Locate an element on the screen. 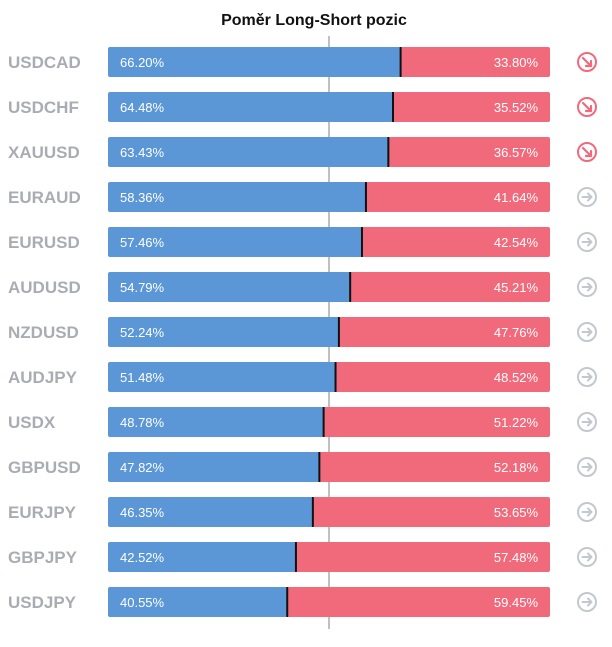 The height and width of the screenshot is (647, 612). pair-row: XAUUSD 63.43% 36.57% is located at coordinates (302, 152).